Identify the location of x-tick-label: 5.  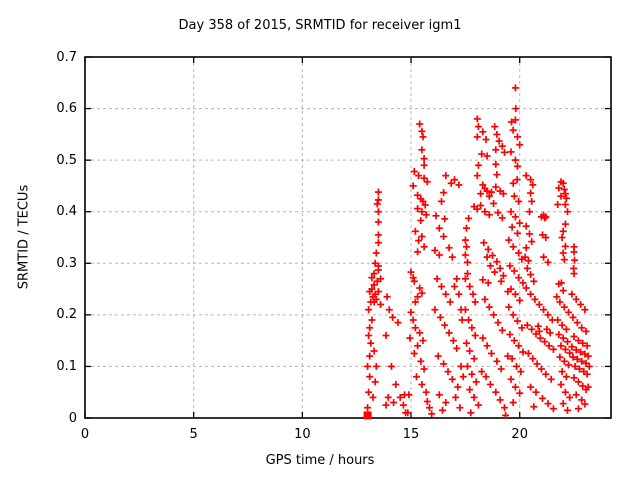
(193, 434).